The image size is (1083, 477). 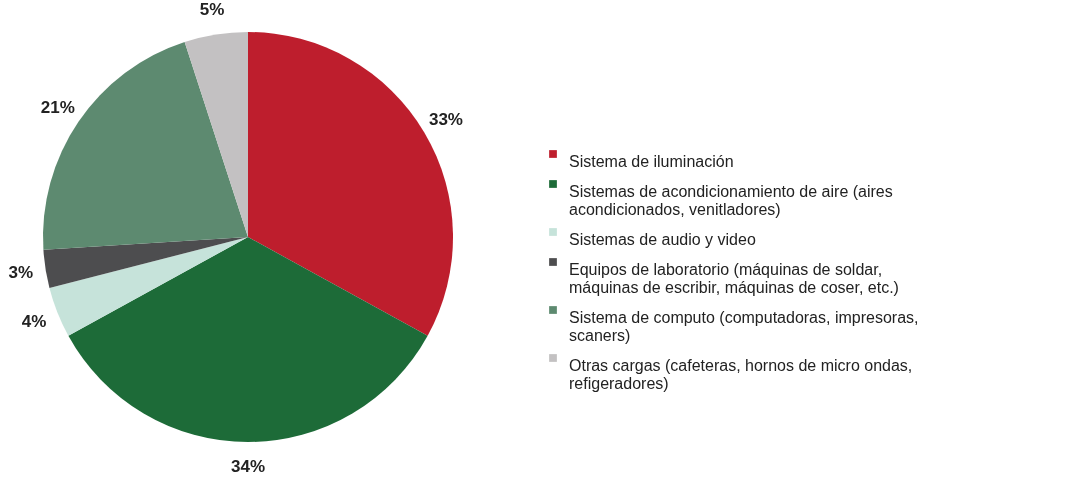 What do you see at coordinates (57, 107) in the screenshot?
I see `data-label: 21%` at bounding box center [57, 107].